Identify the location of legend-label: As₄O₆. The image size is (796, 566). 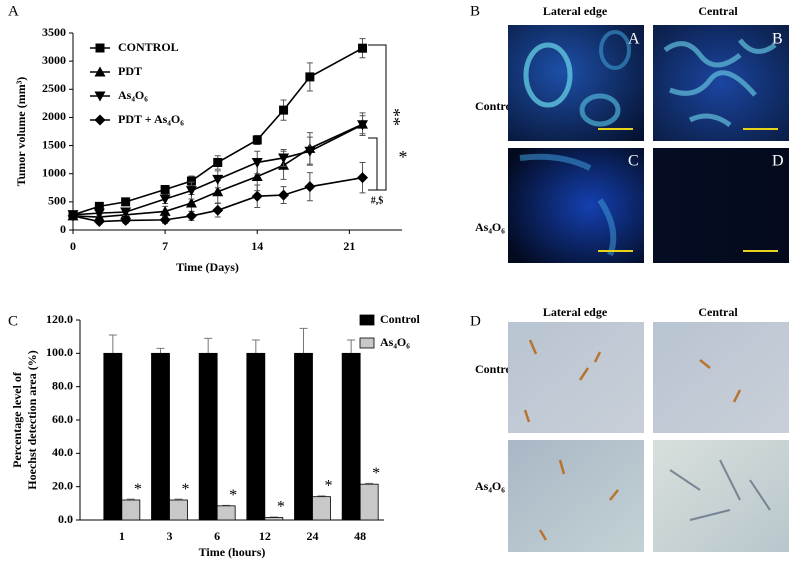
(133, 95).